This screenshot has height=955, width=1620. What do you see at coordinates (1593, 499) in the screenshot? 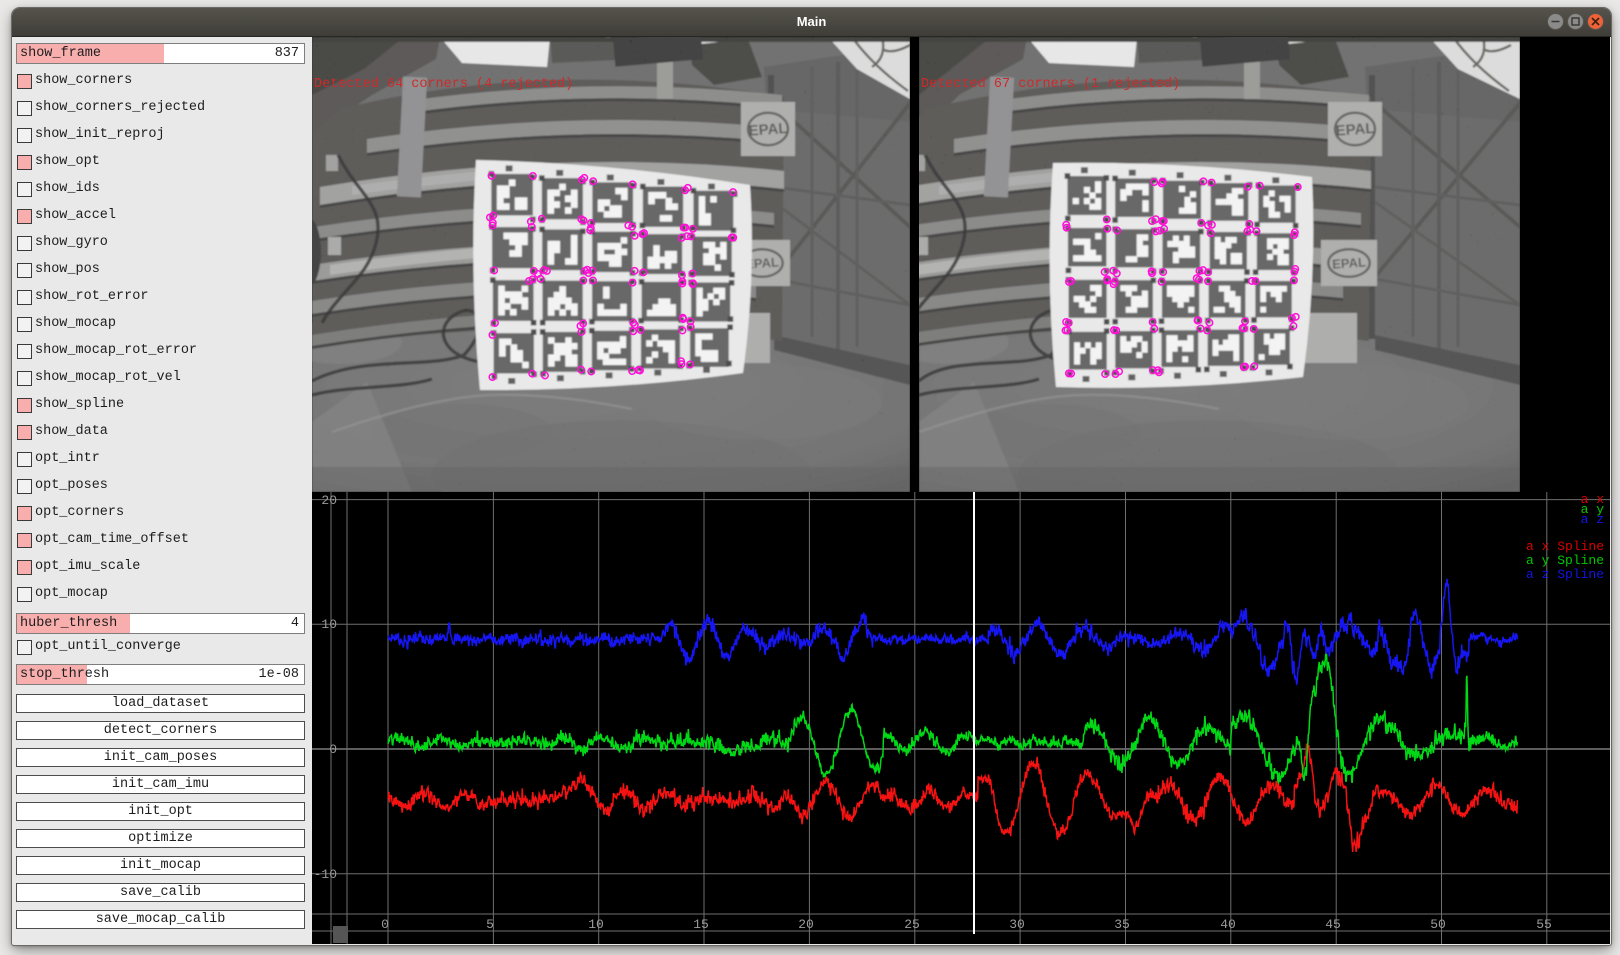
I see `svg-text: a x` at bounding box center [1593, 499].